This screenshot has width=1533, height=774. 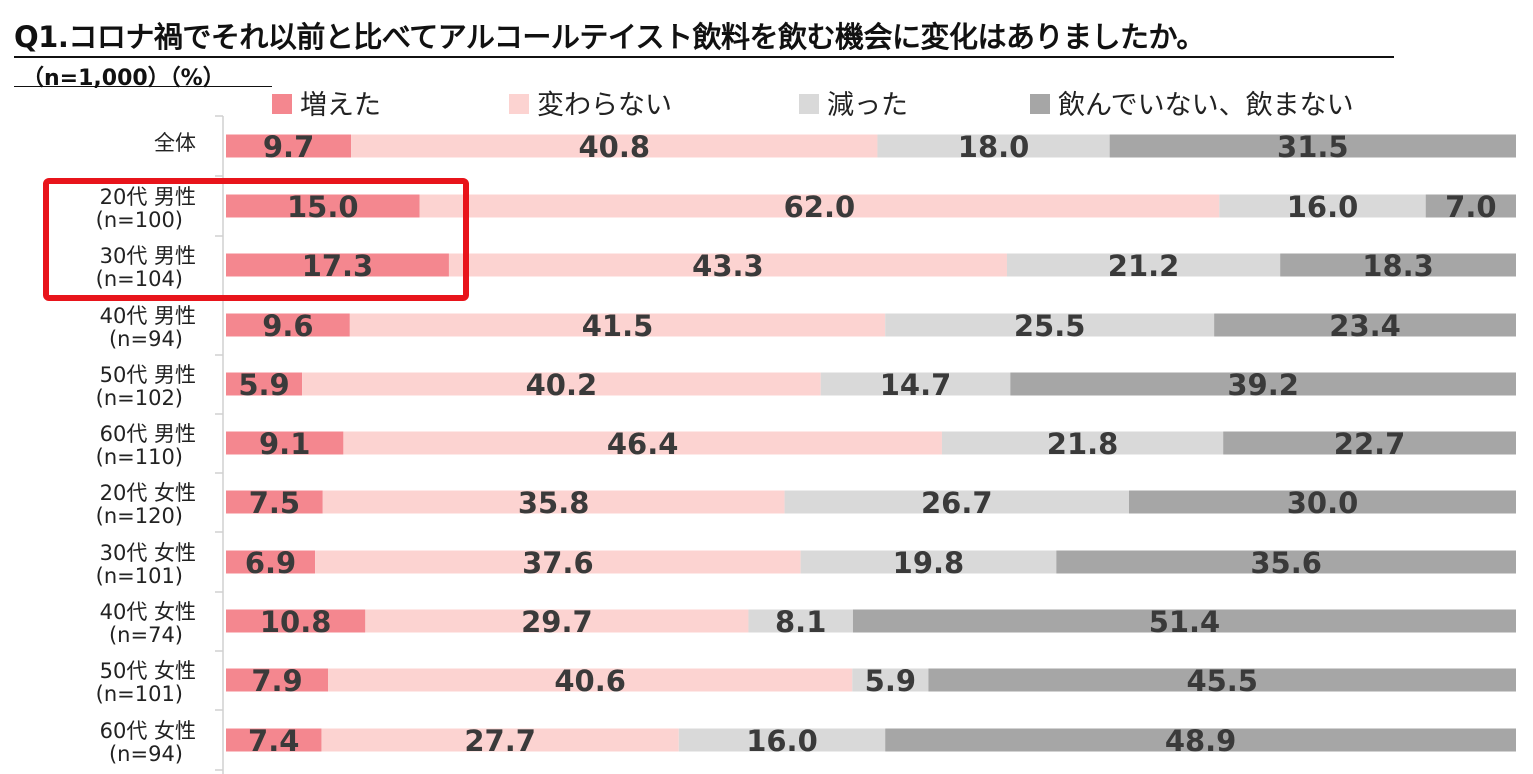 What do you see at coordinates (148, 375) in the screenshot?
I see `category-label: 50代 男性` at bounding box center [148, 375].